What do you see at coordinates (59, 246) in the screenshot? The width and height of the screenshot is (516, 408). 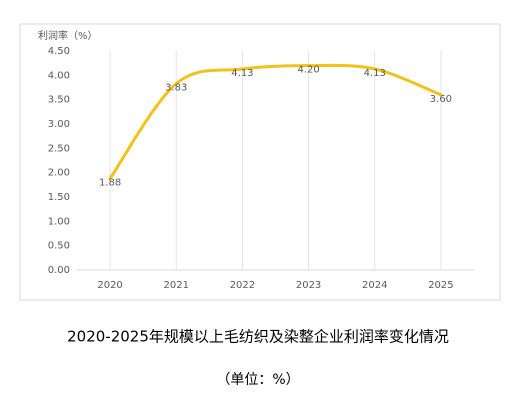 I see `y-tick-label: 0.50` at bounding box center [59, 246].